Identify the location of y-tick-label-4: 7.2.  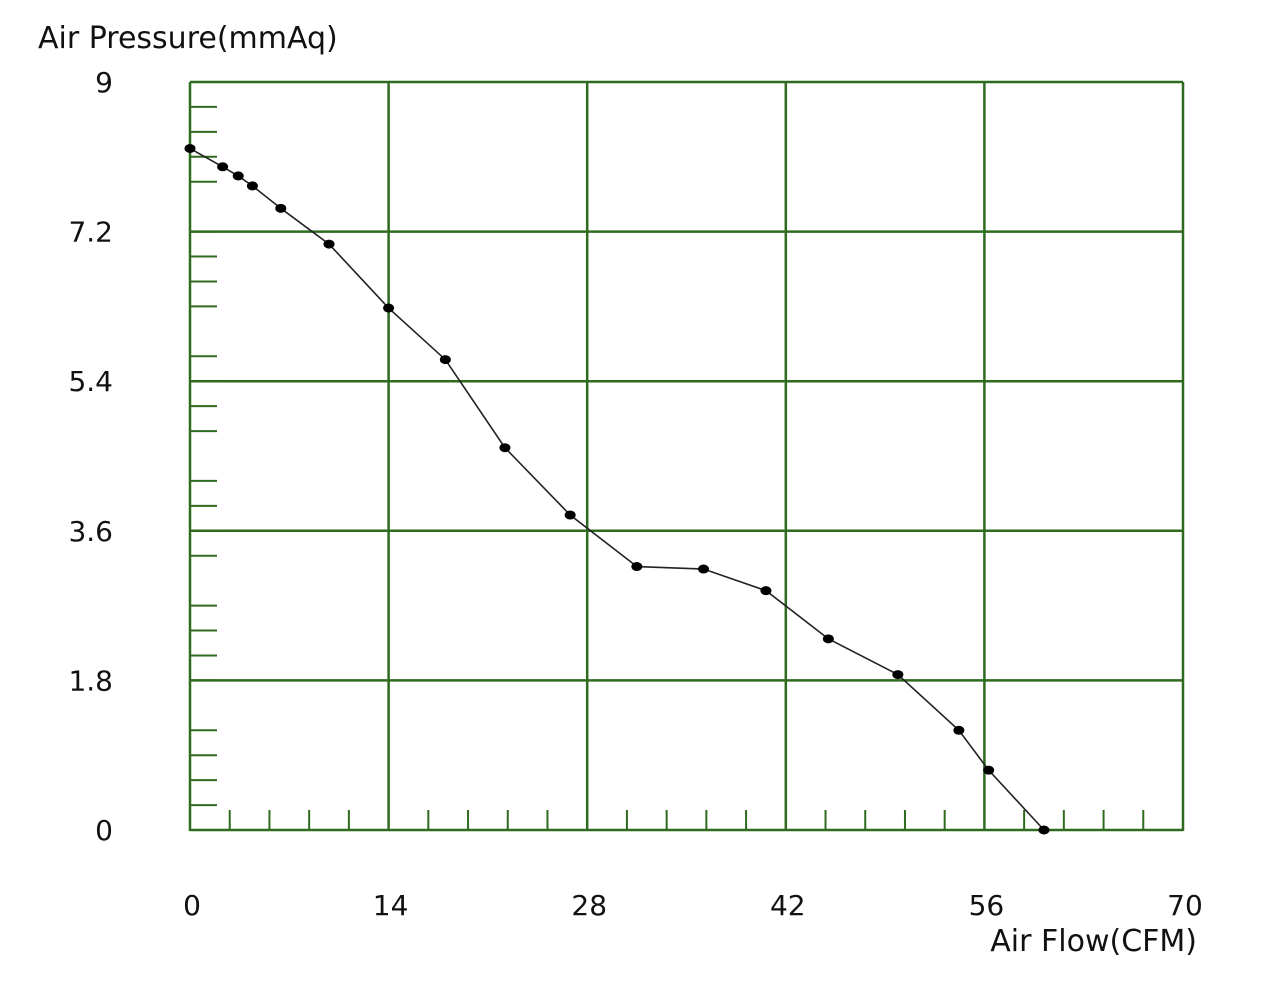
(90, 232).